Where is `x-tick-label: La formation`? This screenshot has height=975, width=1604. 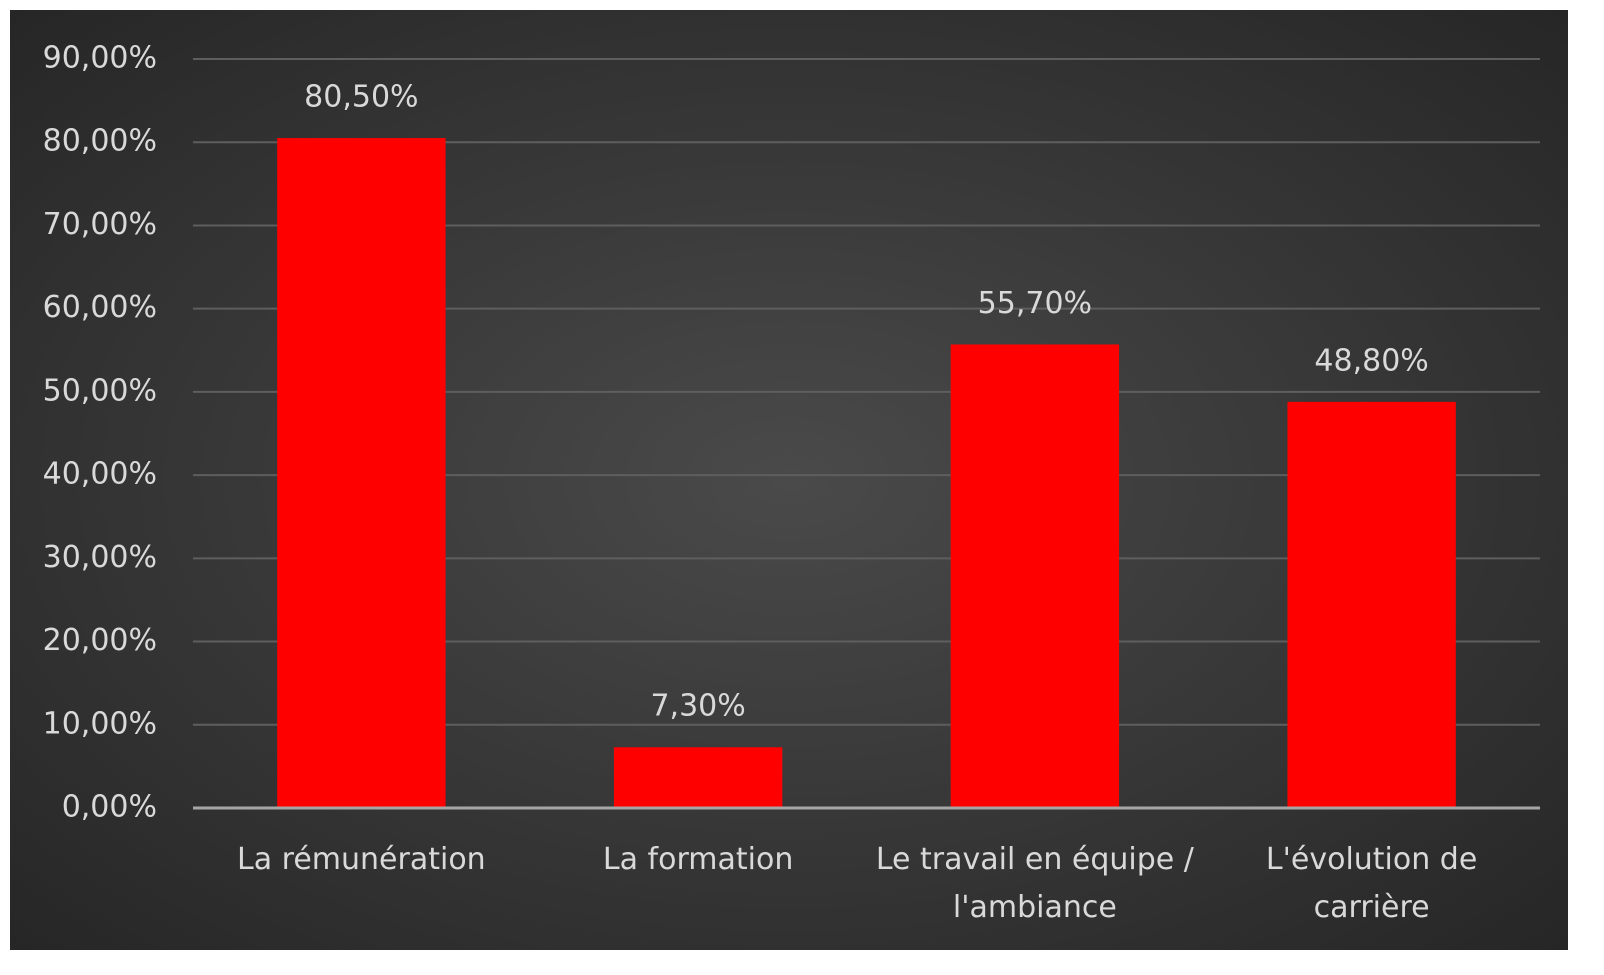 x-tick-label: La formation is located at coordinates (698, 859).